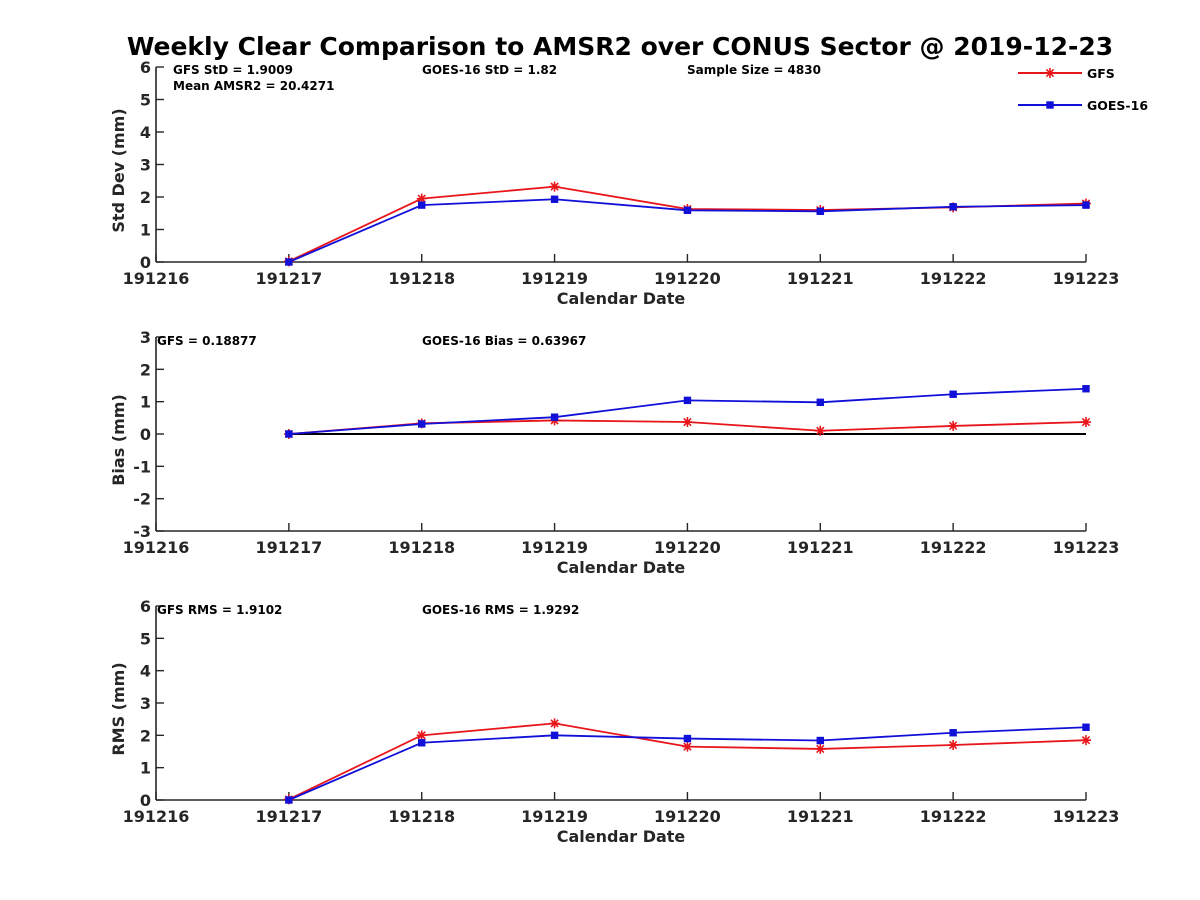 This screenshot has height=900, width=1200. Describe the element at coordinates (118, 170) in the screenshot. I see `y-axis-label: Std Dev (mm)` at that location.